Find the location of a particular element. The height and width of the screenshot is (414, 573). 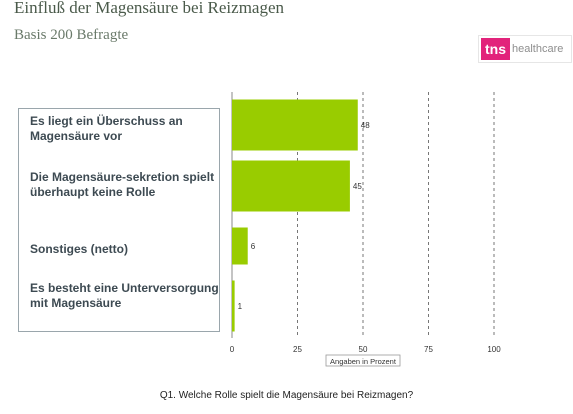

logo-suffix: healthcare is located at coordinates (538, 49).